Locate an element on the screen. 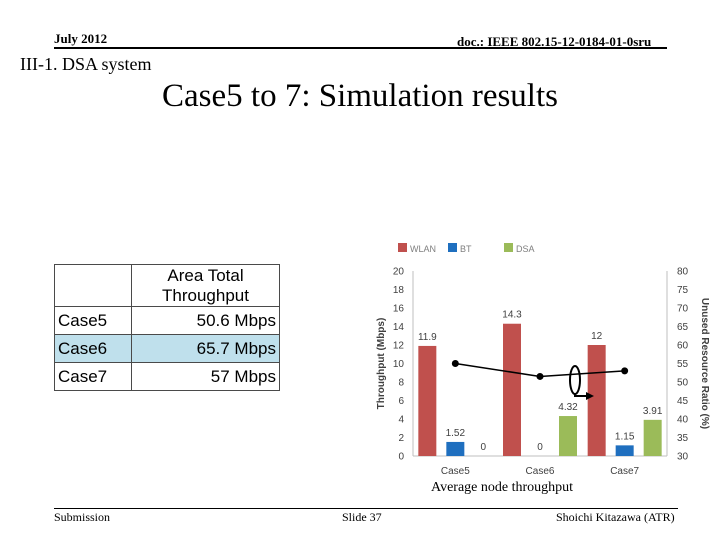  table-cell-case: Case5 is located at coordinates (93, 320).